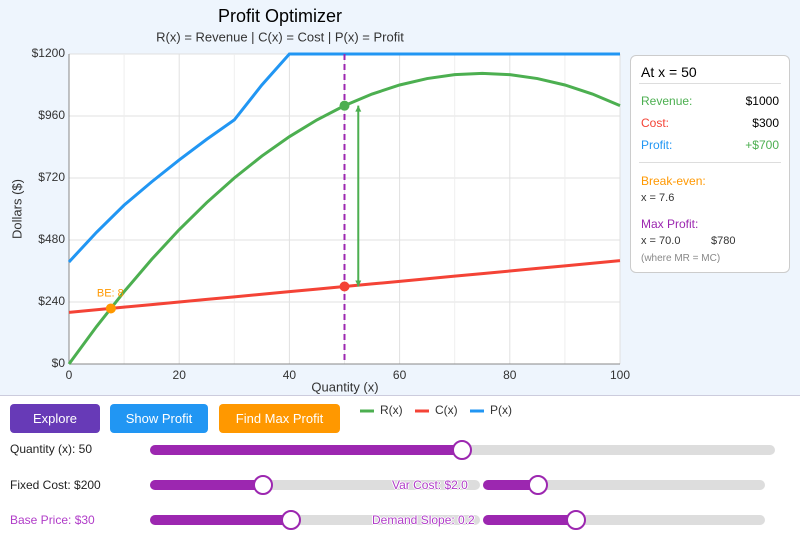 This screenshot has height=552, width=800. I want to click on row-value: +$700, so click(762, 145).